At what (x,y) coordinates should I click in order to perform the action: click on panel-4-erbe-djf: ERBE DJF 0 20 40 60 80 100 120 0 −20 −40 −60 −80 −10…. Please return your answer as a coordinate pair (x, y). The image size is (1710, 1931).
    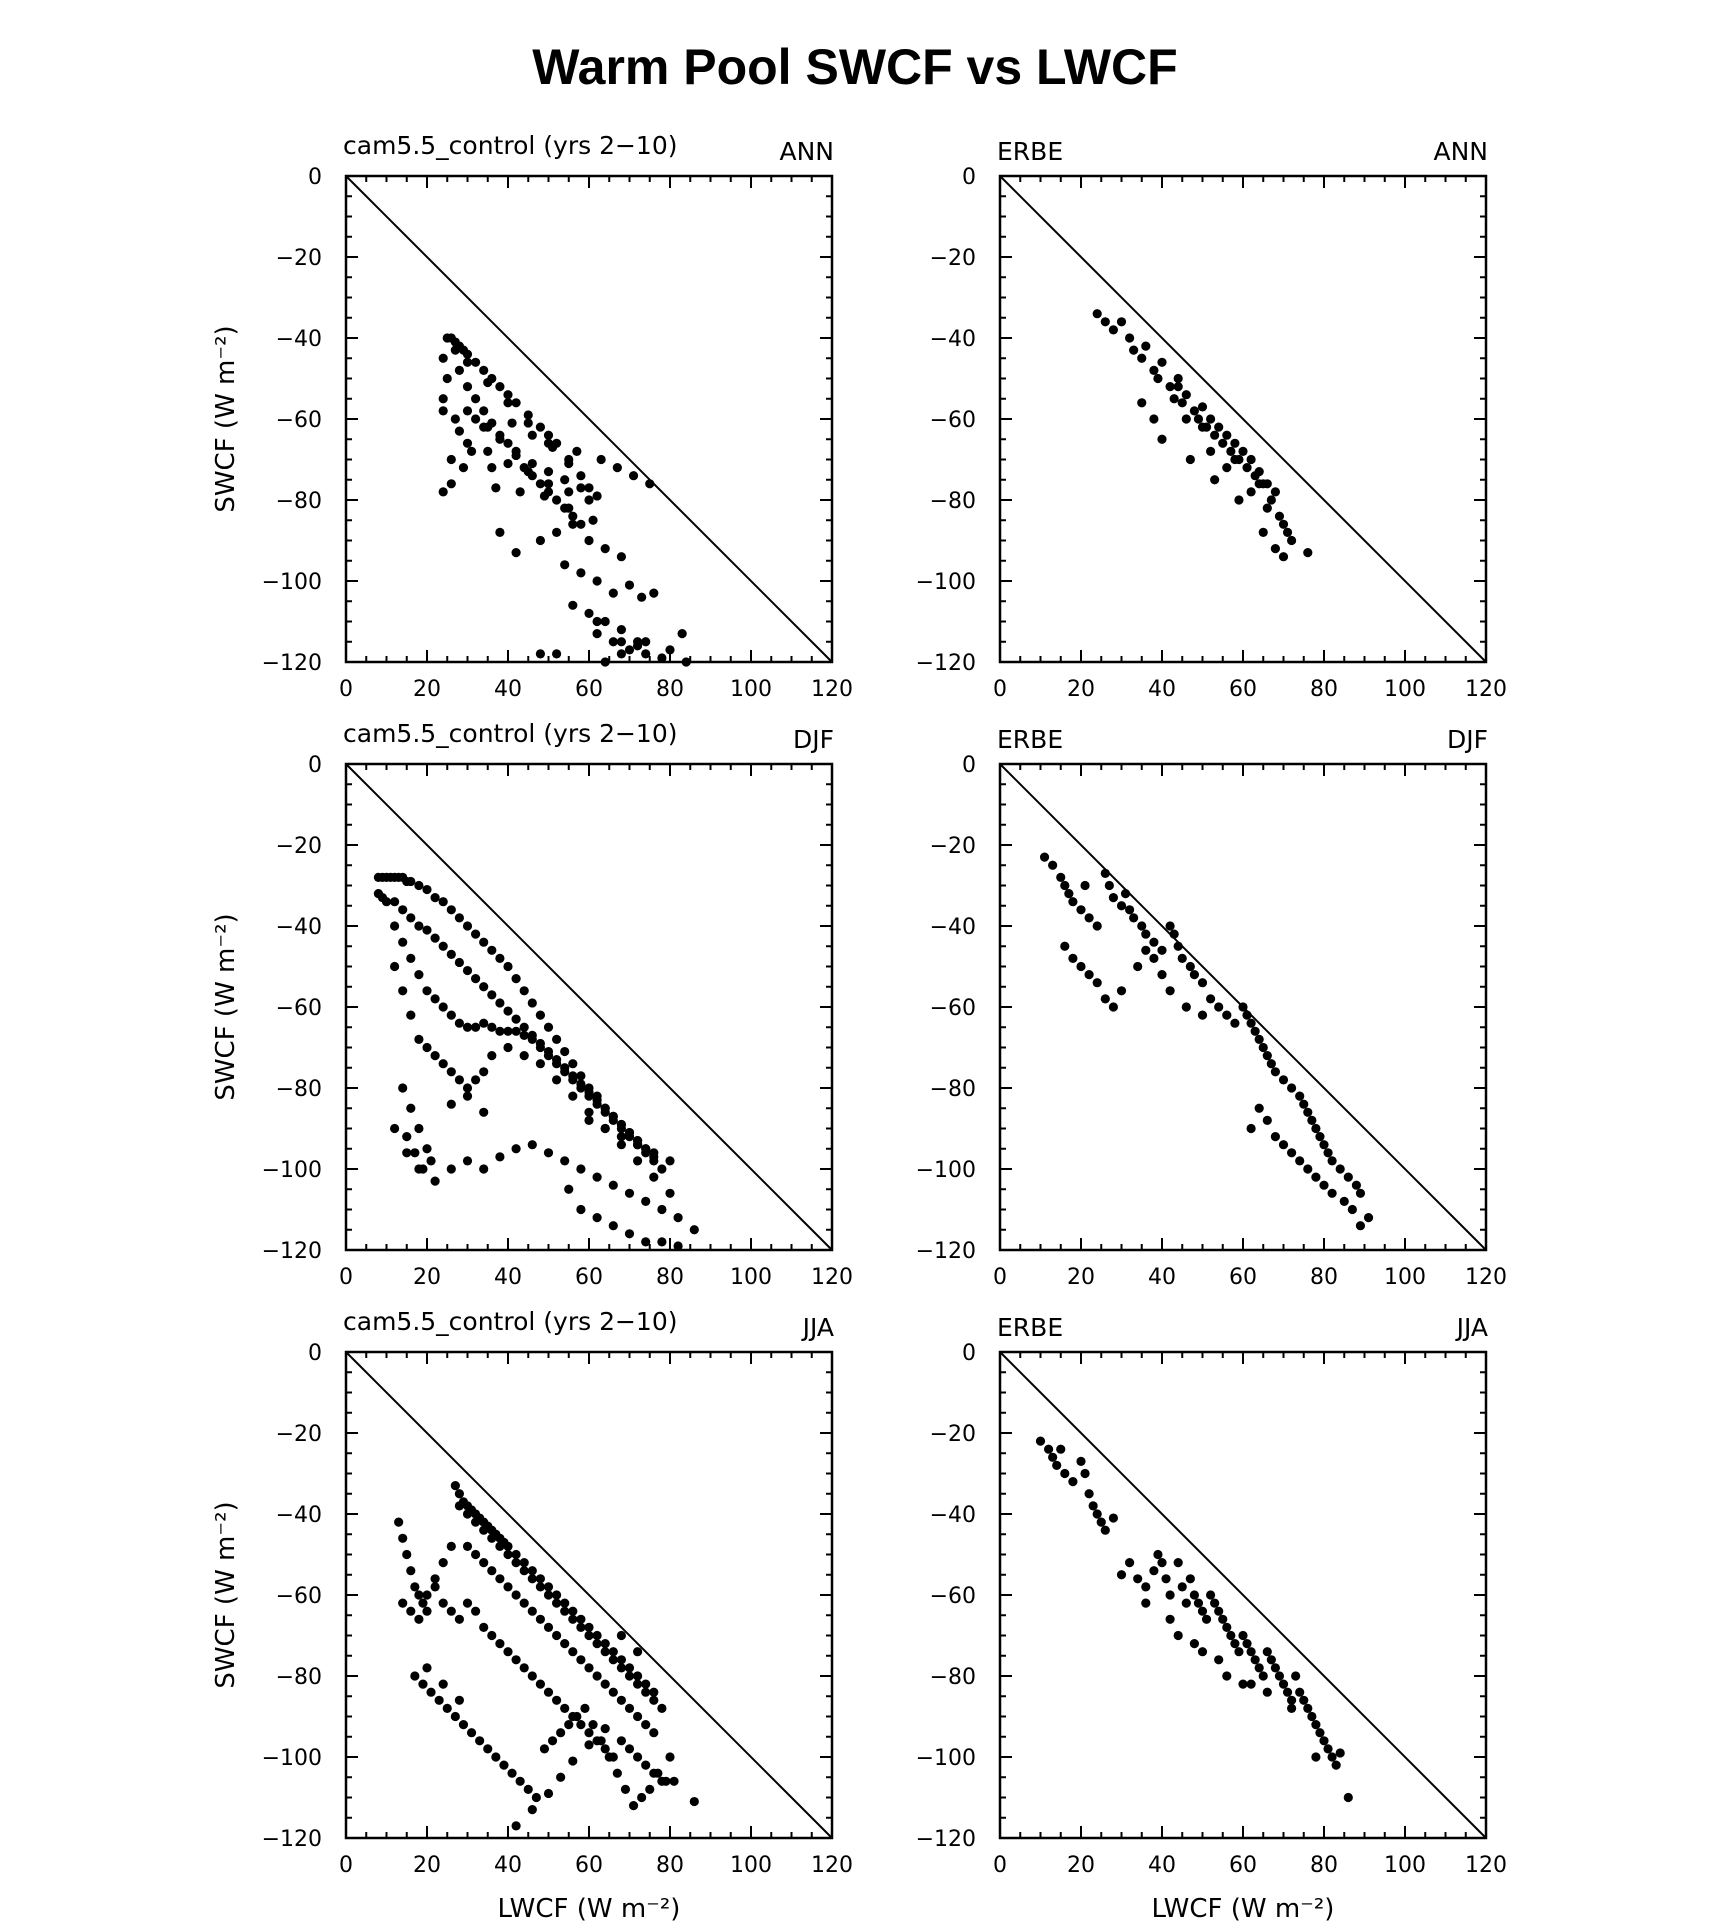
    Looking at the image, I should click on (1211, 1007).